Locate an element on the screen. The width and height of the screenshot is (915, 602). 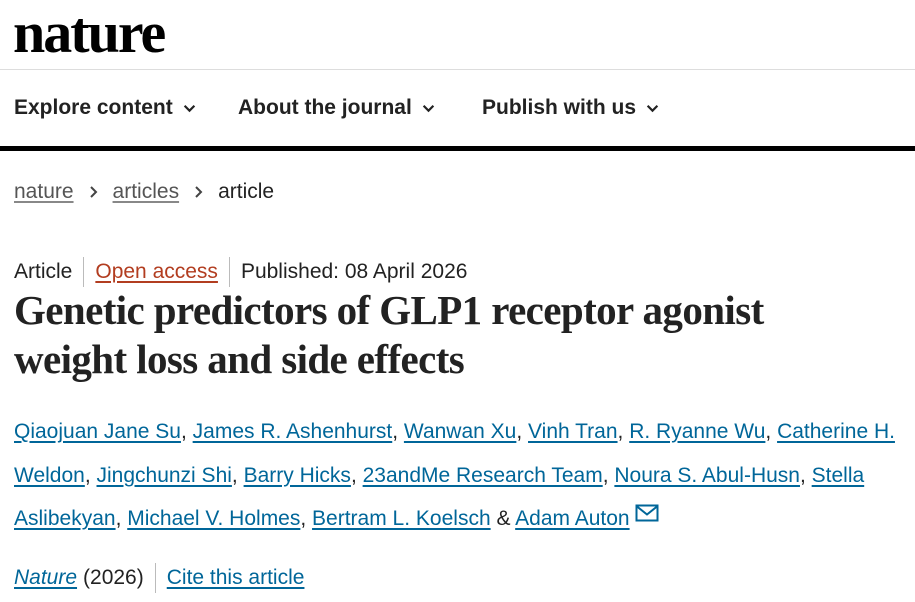
breadcrumb-nature-link: nature is located at coordinates (44, 191).